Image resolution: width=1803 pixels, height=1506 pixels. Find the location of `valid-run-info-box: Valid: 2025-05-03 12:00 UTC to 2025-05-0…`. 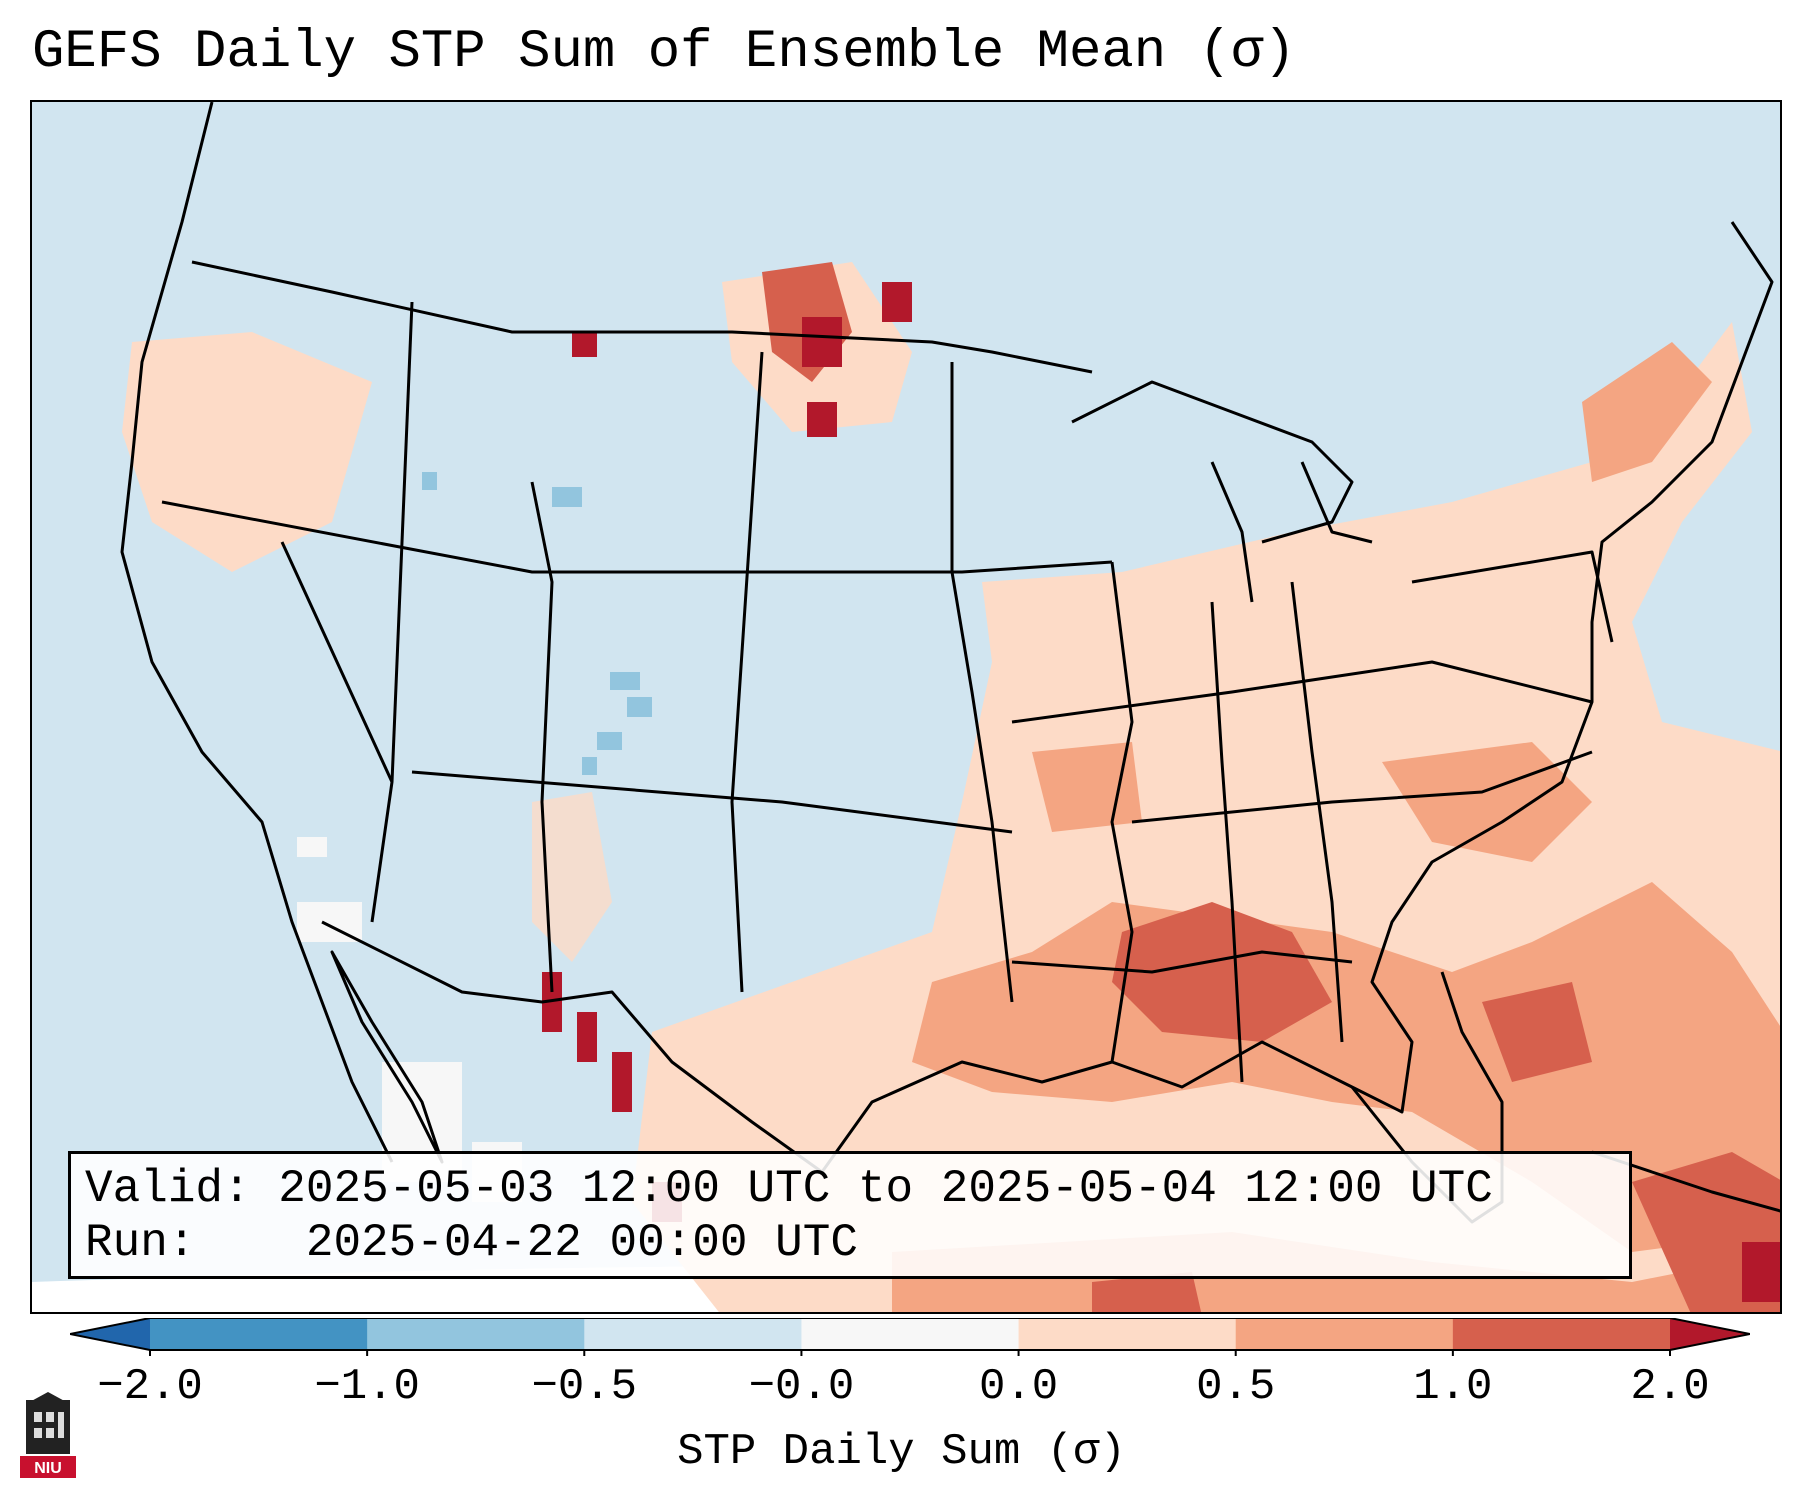

valid-run-info-box: Valid: 2025-05-03 12:00 UTC to 2025-05-0… is located at coordinates (850, 1215).